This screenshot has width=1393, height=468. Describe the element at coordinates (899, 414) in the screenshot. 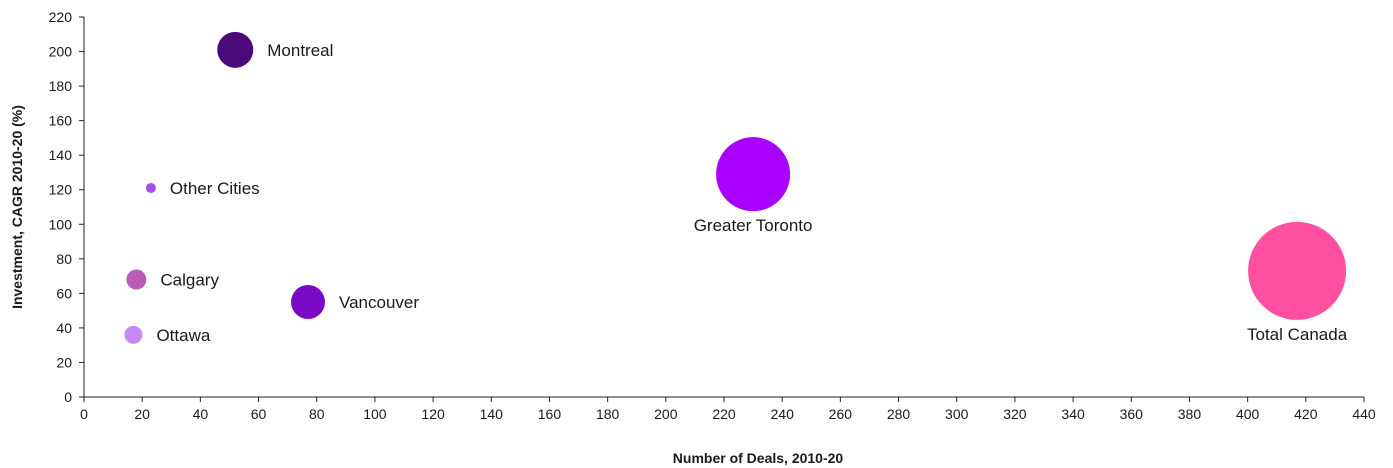

I see `x-tick-label: 280` at that location.